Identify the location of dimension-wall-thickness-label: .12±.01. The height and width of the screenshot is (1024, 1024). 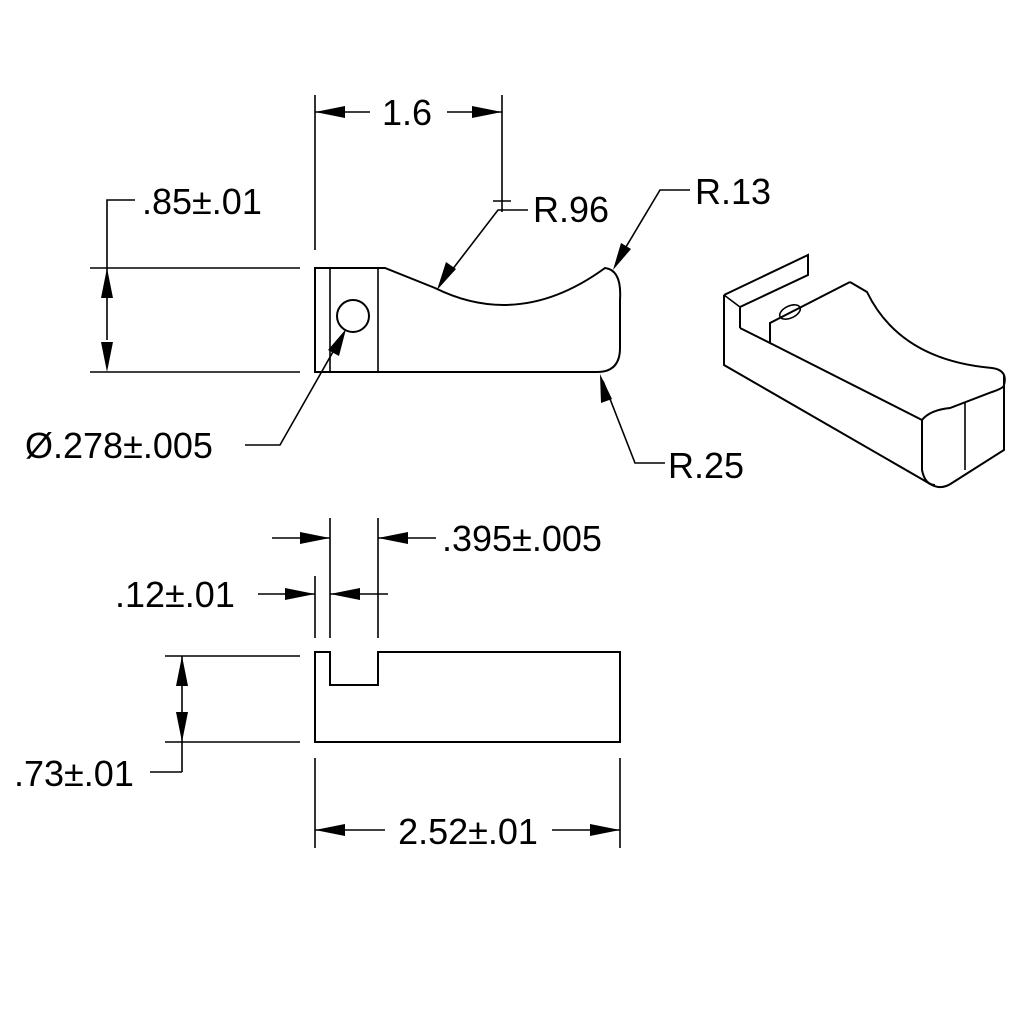
(175, 594).